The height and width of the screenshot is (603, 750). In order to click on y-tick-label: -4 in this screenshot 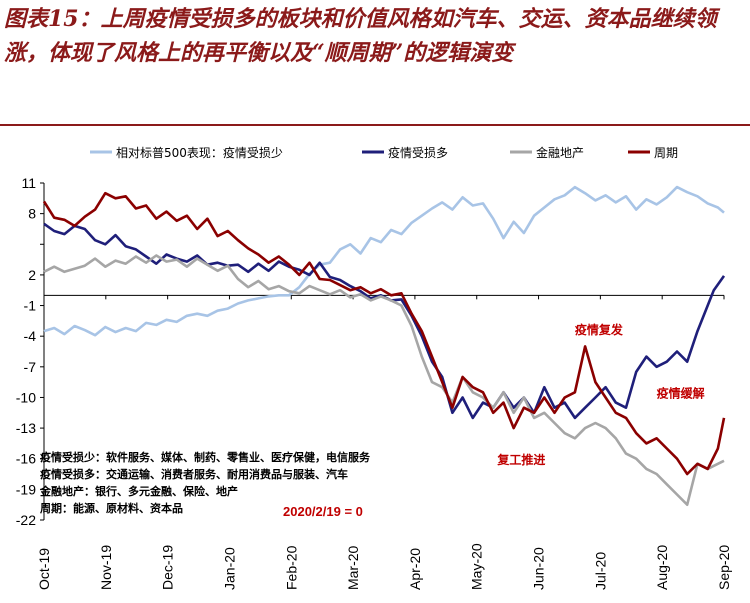, I will do `click(30, 336)`.